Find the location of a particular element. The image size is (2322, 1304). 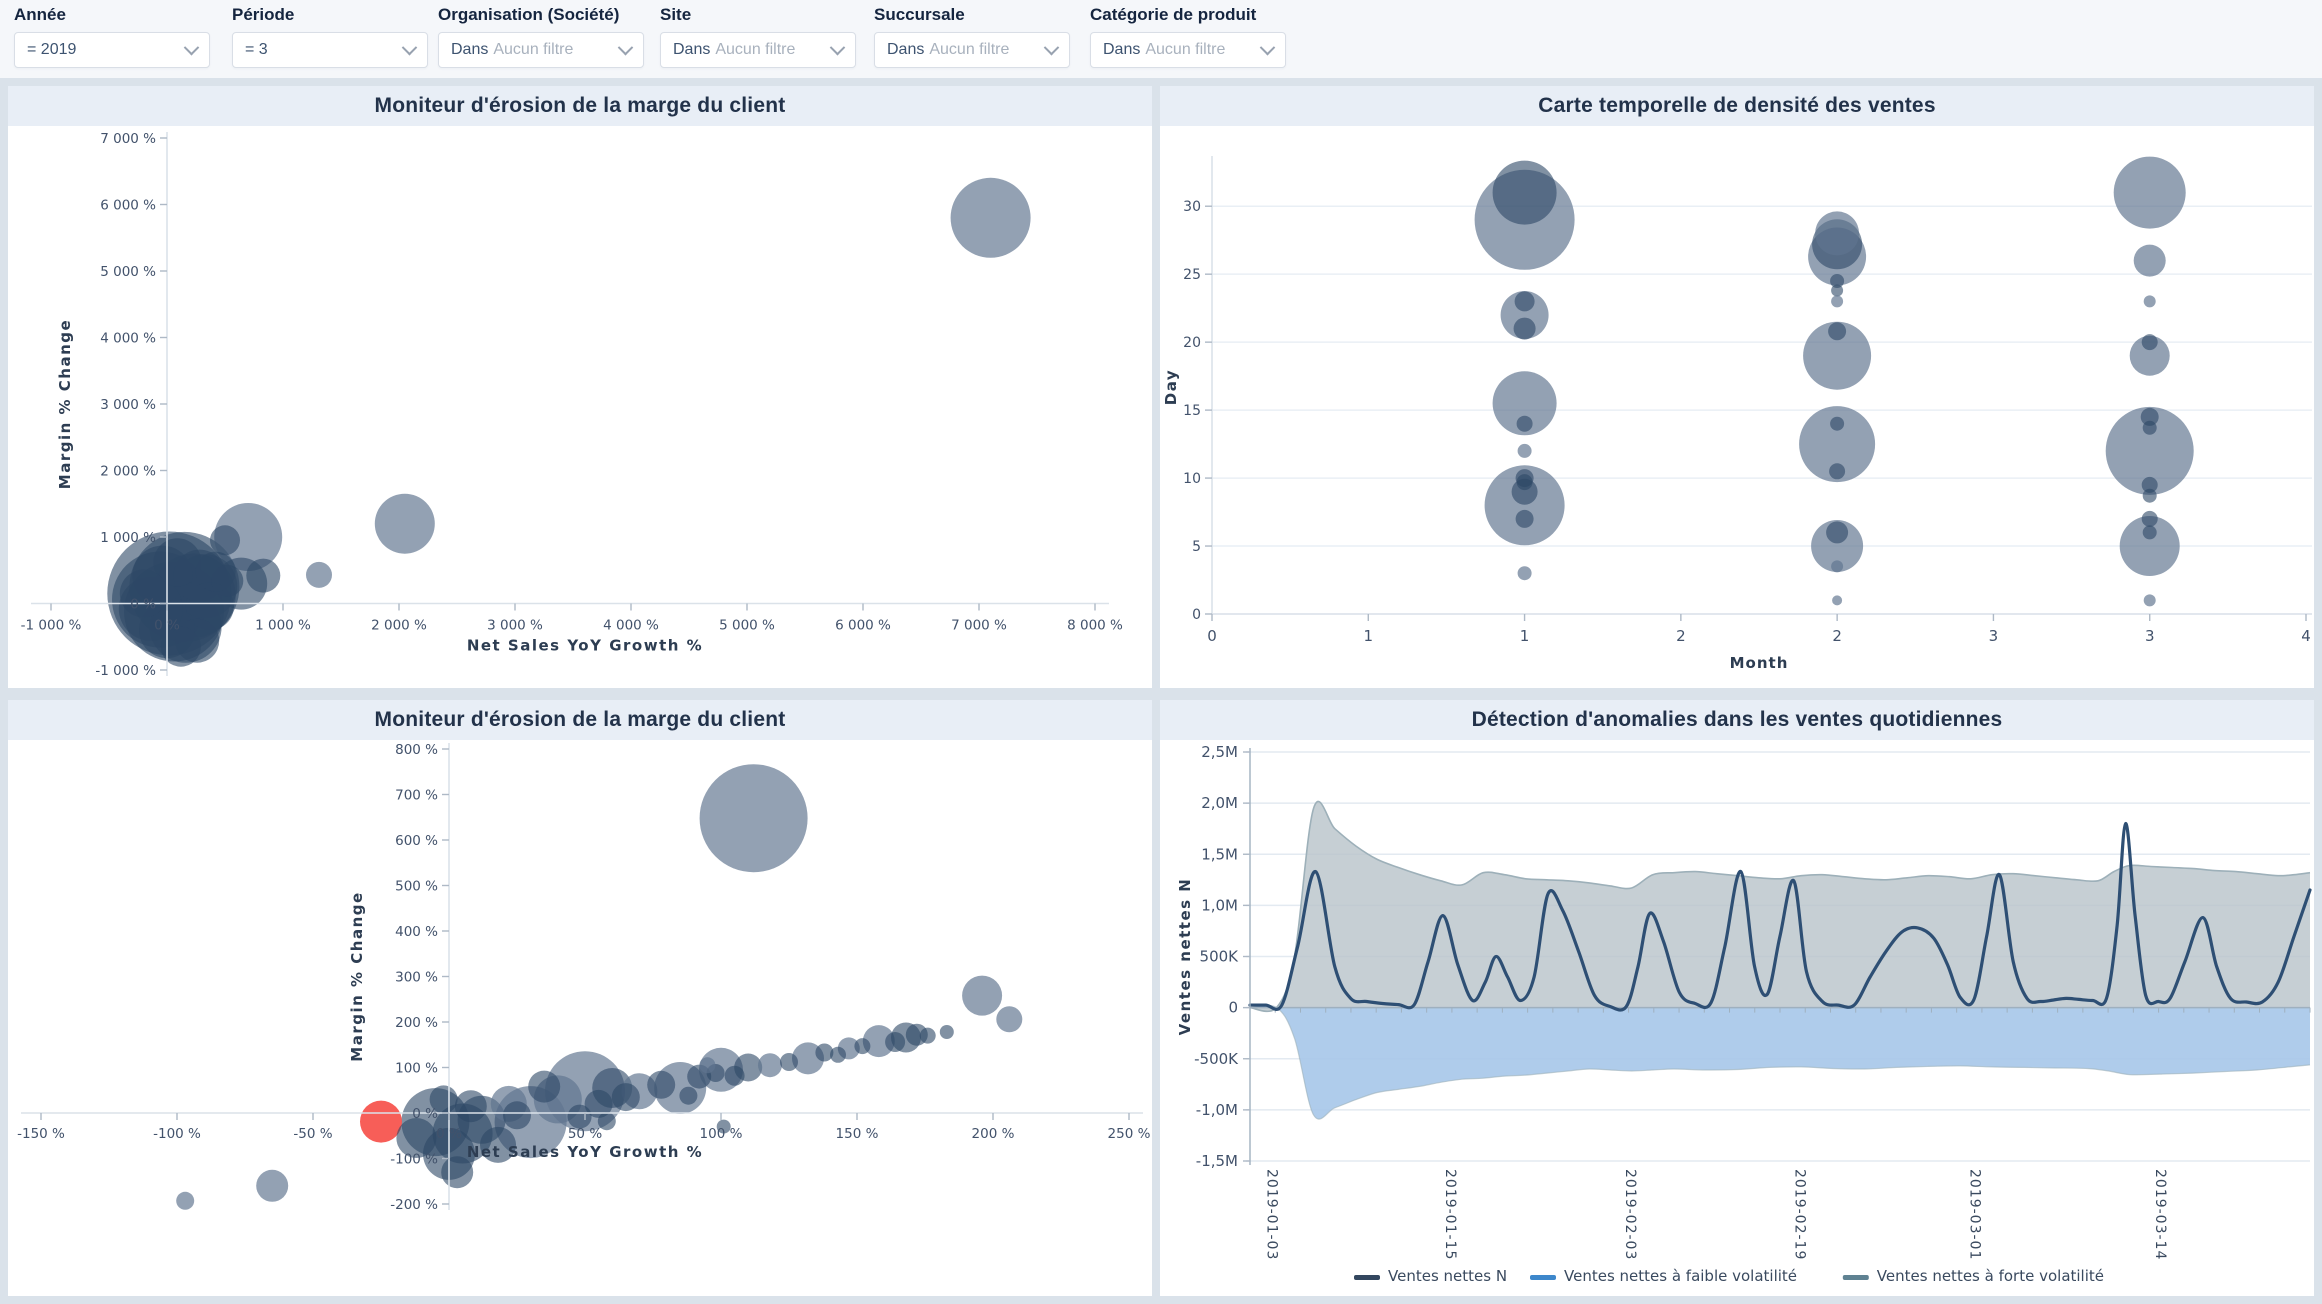

filter-select-annee: = 2019 is located at coordinates (112, 50).